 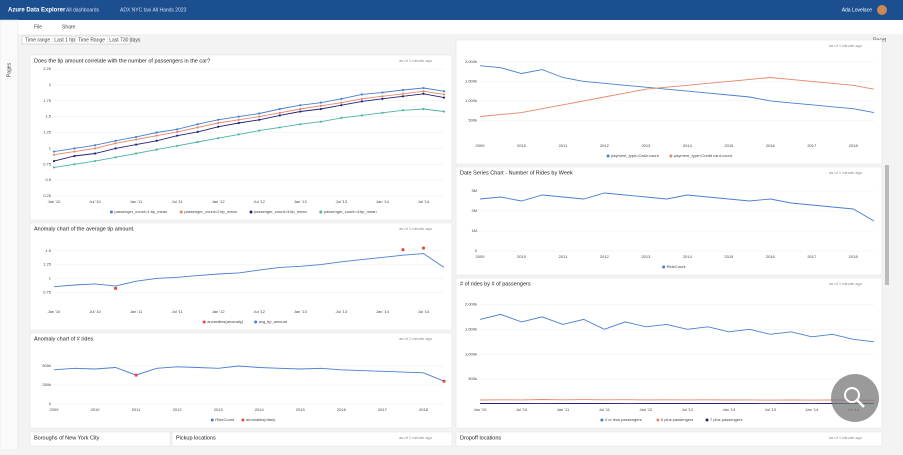 What do you see at coordinates (726, 419) in the screenshot?
I see `legend-label: 7 plus passengers` at bounding box center [726, 419].